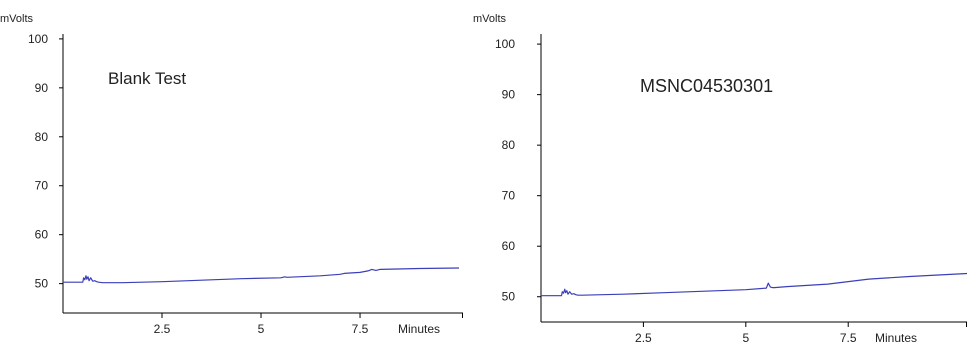  What do you see at coordinates (706, 86) in the screenshot?
I see `sample-annotation: MSNC04530301` at bounding box center [706, 86].